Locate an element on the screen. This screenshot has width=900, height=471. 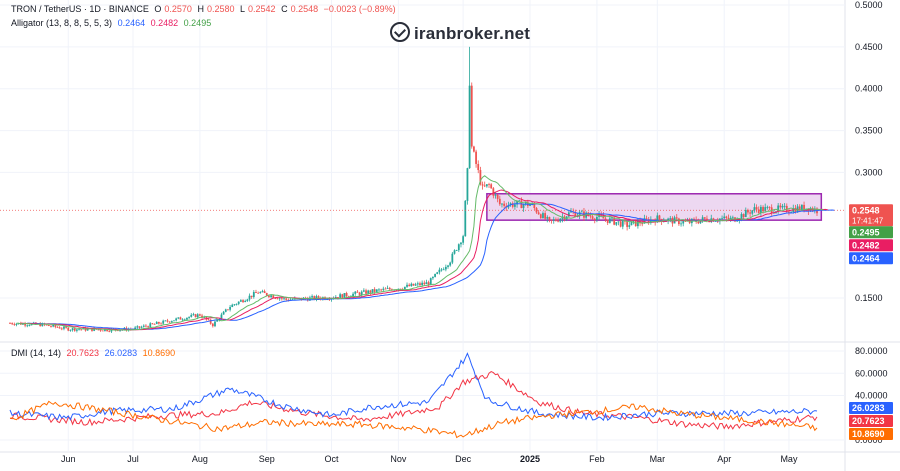
alligator-price-tag: 0.2482 is located at coordinates (866, 245).